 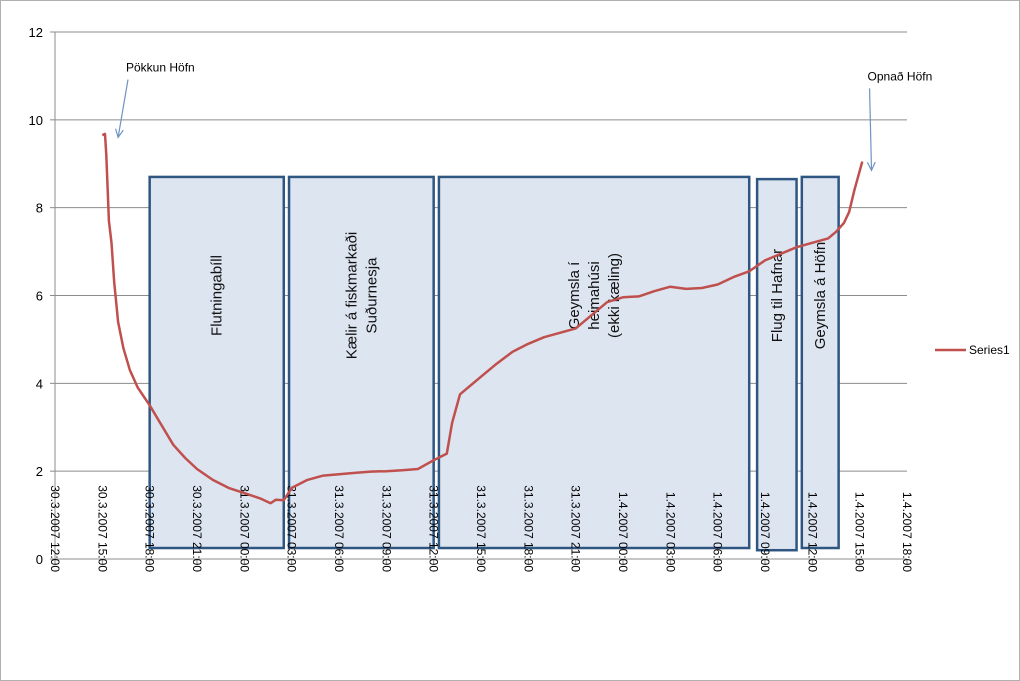 I want to click on x-tick-label: 31.3.2007 12:00, so click(x=434, y=528).